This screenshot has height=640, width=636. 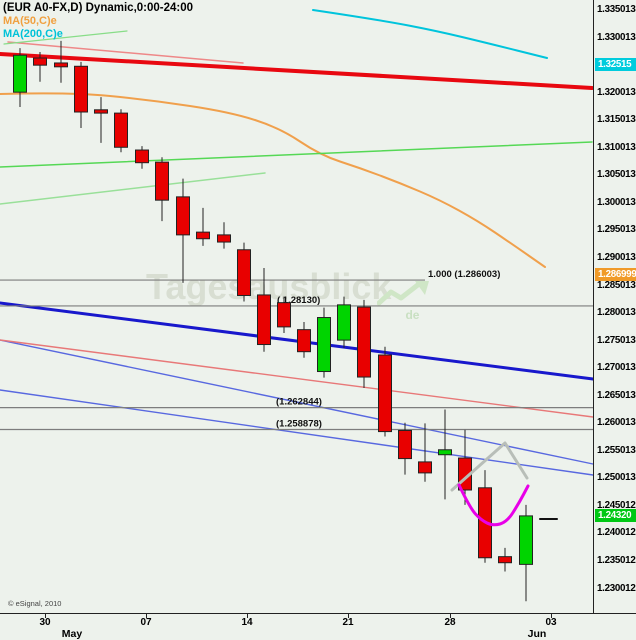 What do you see at coordinates (616, 478) in the screenshot?
I see `price-tick-label: 1.250013` at bounding box center [616, 478].